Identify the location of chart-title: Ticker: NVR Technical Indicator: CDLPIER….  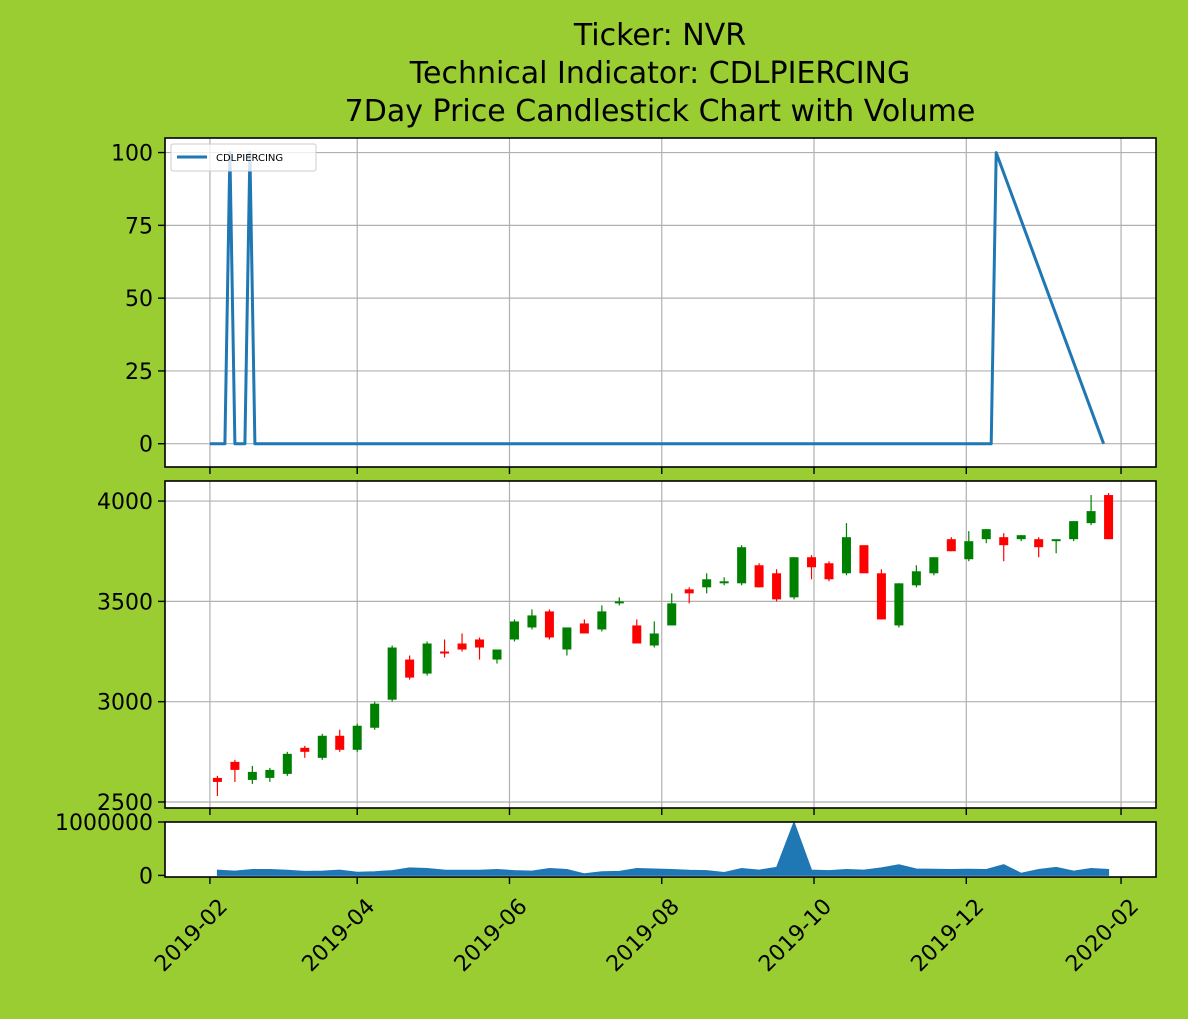
(660, 73).